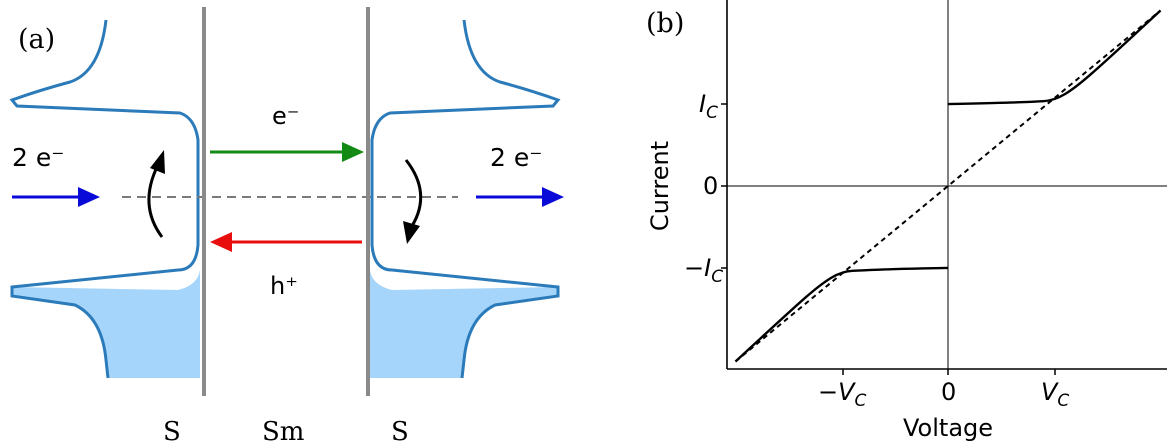  What do you see at coordinates (221, 242) in the screenshot?
I see `hole-arrowhead` at bounding box center [221, 242].